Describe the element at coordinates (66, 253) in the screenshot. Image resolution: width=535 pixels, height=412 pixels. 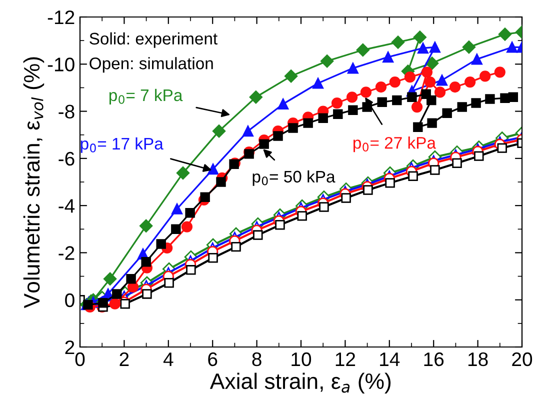
I see `y-tick-label: -2` at that location.